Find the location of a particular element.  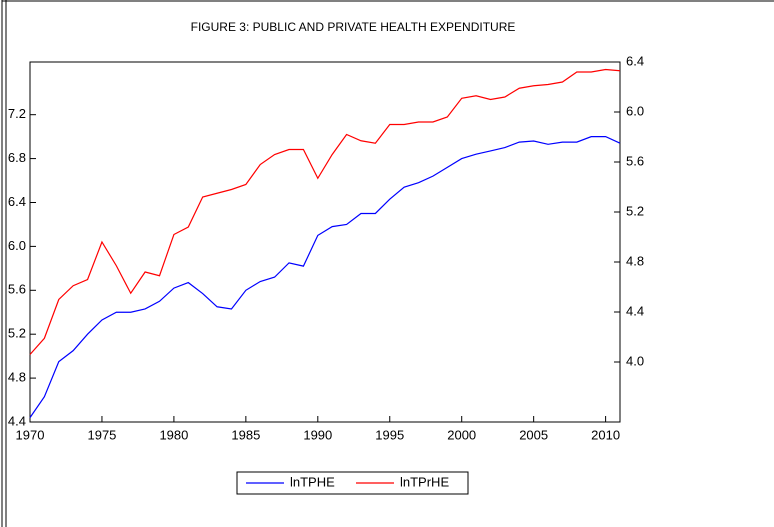

y2-tick-label: 4.4 is located at coordinates (635, 310).